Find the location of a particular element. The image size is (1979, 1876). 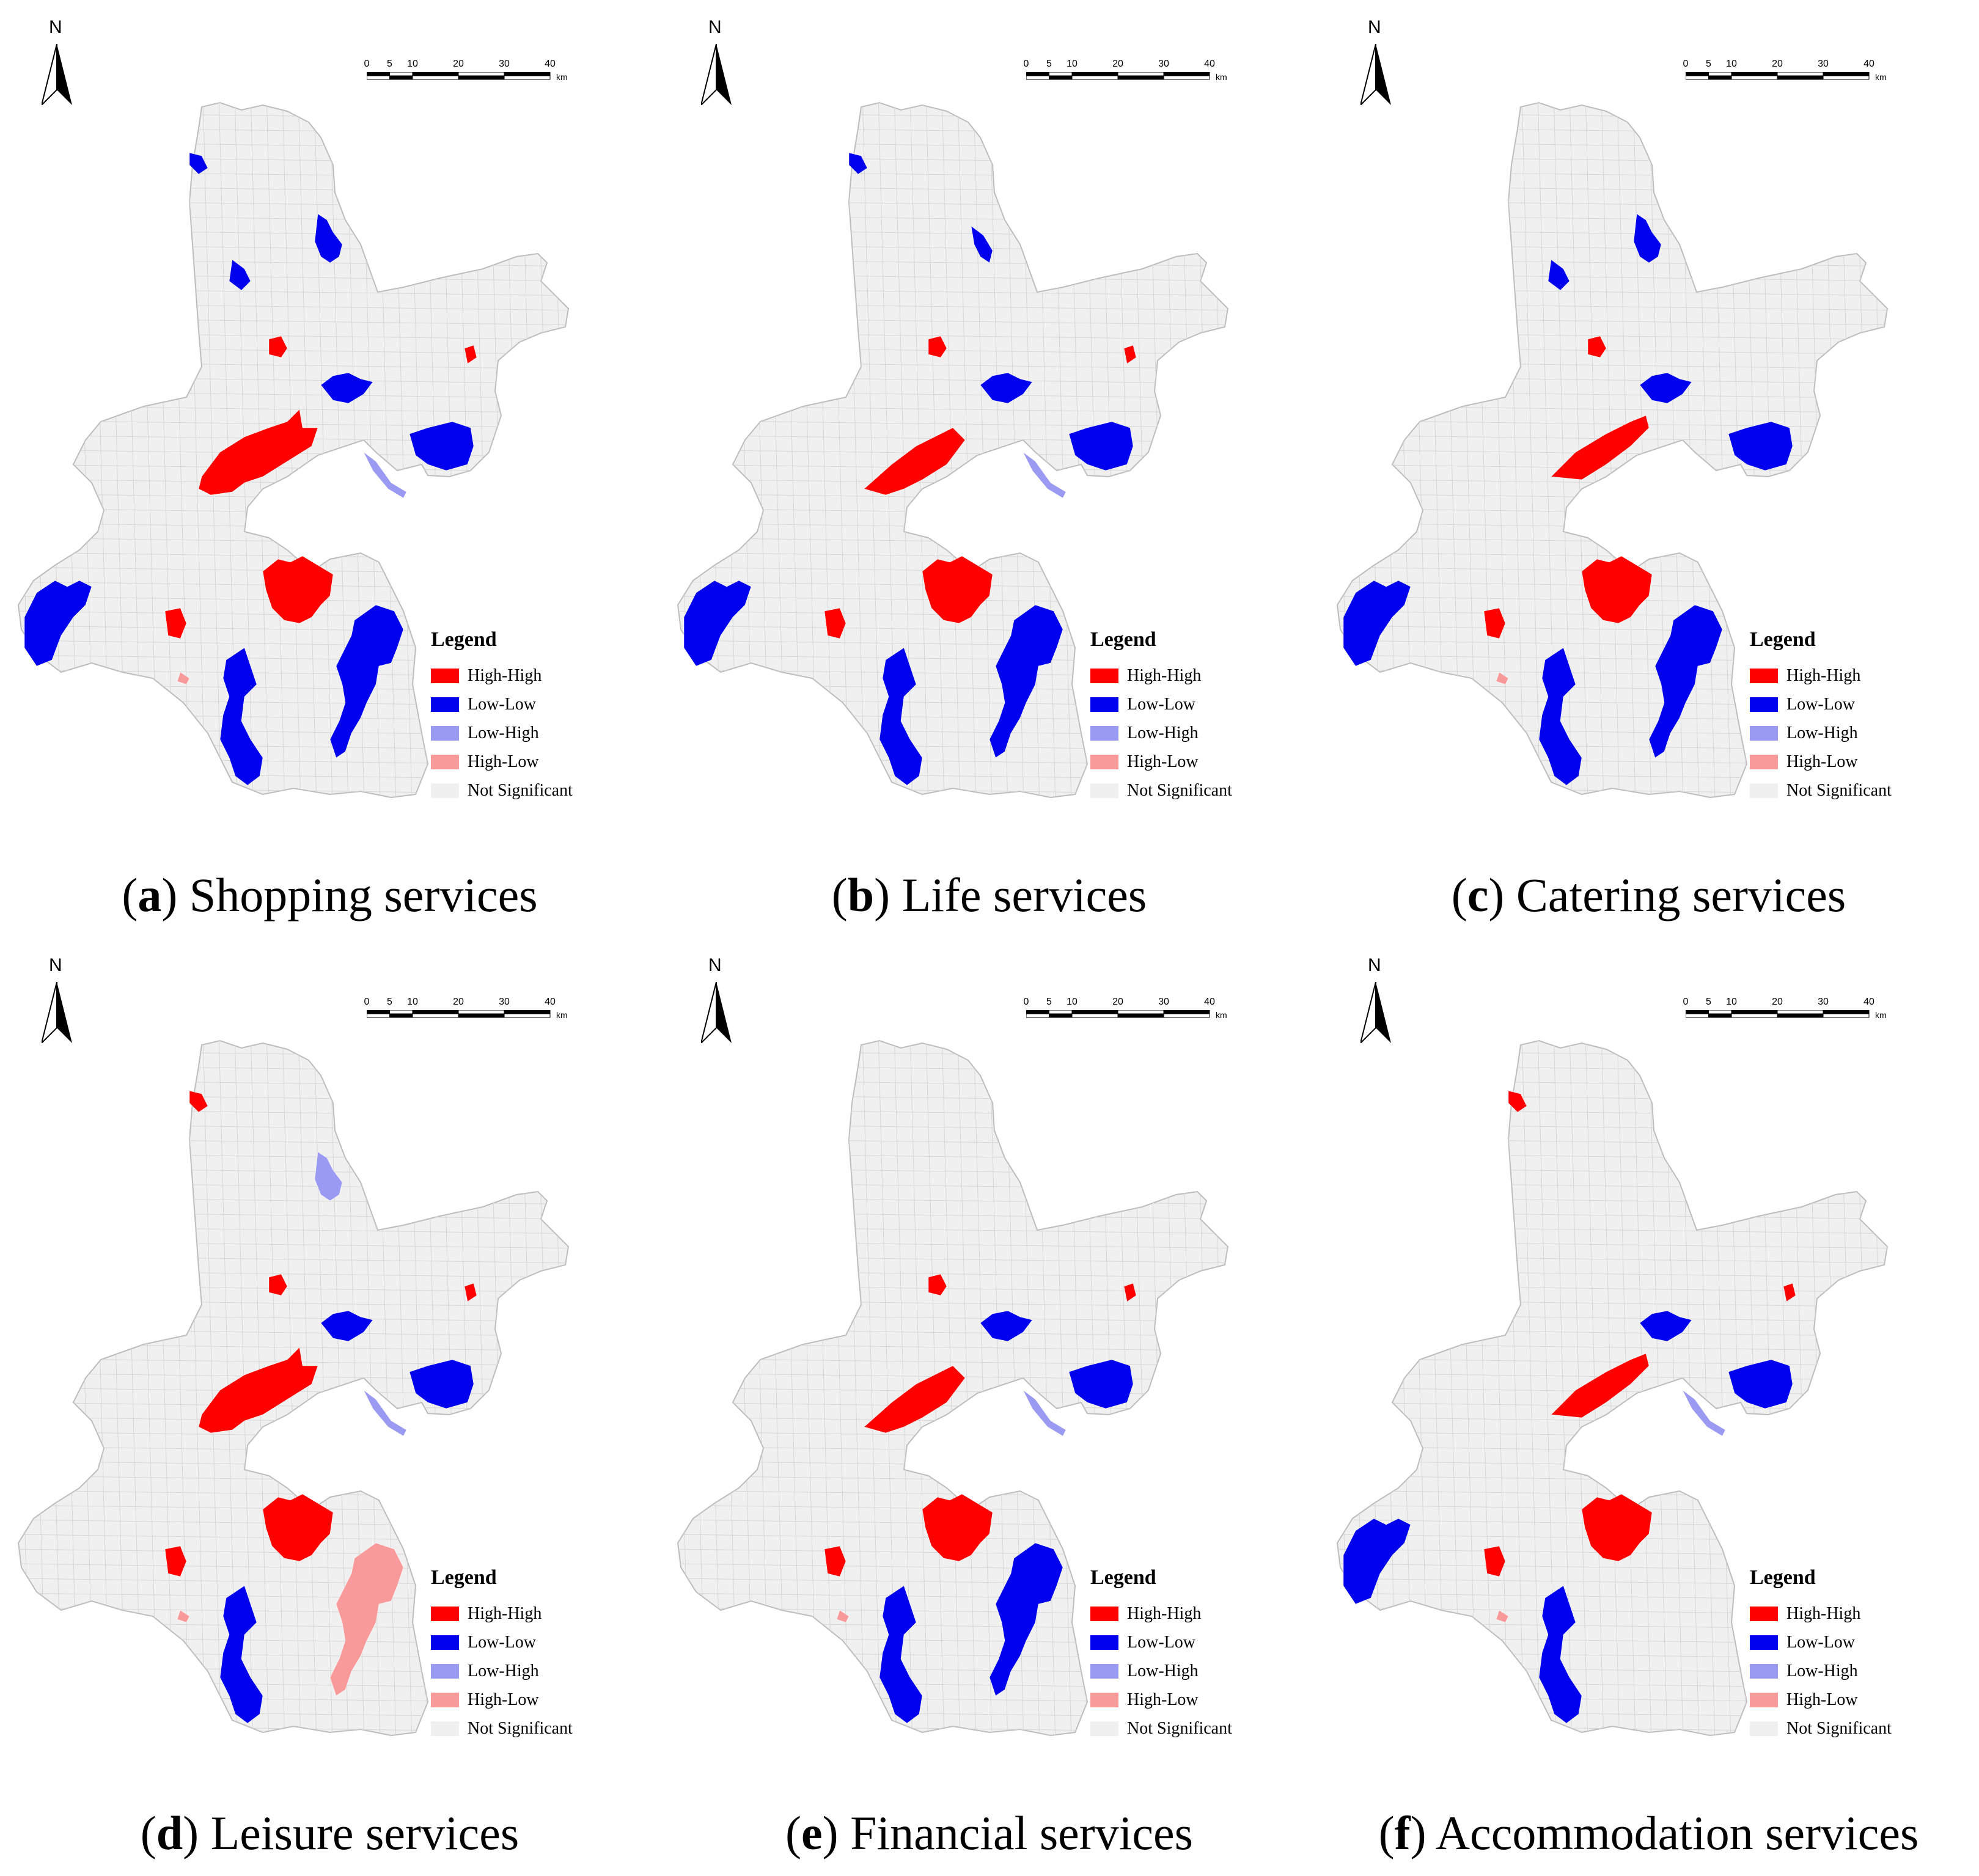

panel-letter: c is located at coordinates (1478, 895).